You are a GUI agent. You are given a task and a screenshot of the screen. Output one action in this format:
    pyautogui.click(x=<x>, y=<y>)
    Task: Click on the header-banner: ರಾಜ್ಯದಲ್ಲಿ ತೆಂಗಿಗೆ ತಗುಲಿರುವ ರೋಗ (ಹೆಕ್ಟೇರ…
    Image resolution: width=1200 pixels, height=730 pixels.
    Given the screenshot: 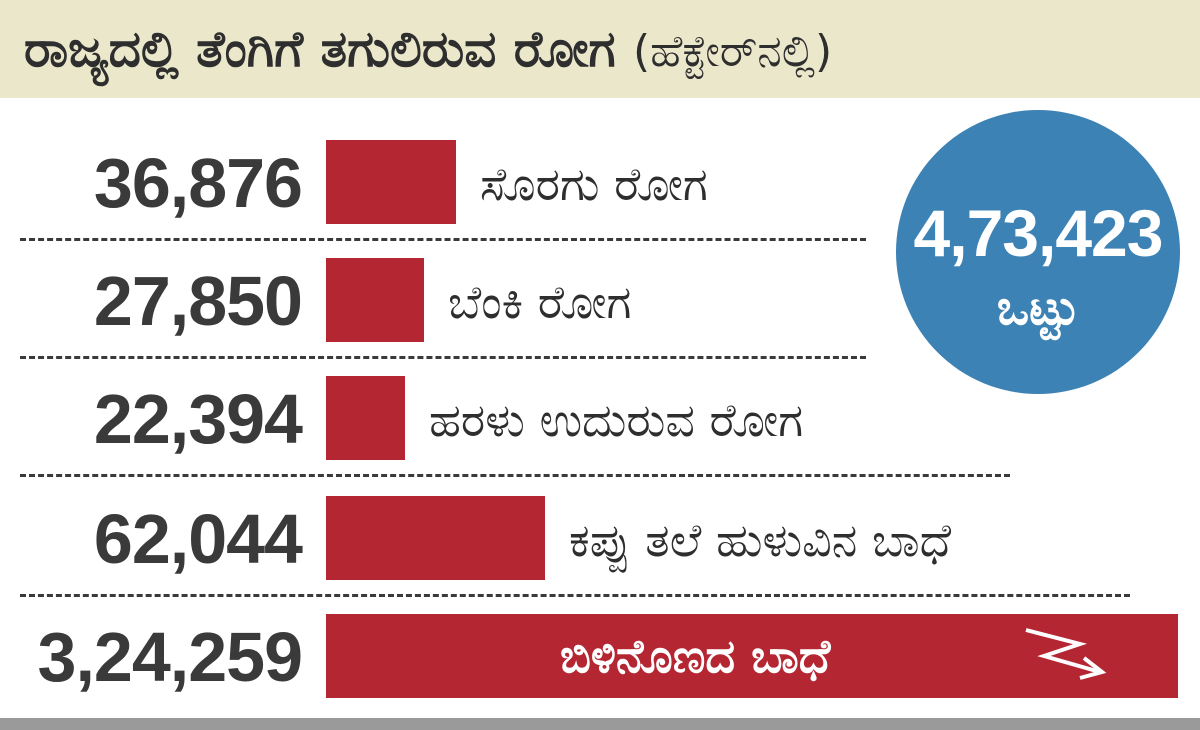 What is the action you would take?
    pyautogui.click(x=600, y=49)
    